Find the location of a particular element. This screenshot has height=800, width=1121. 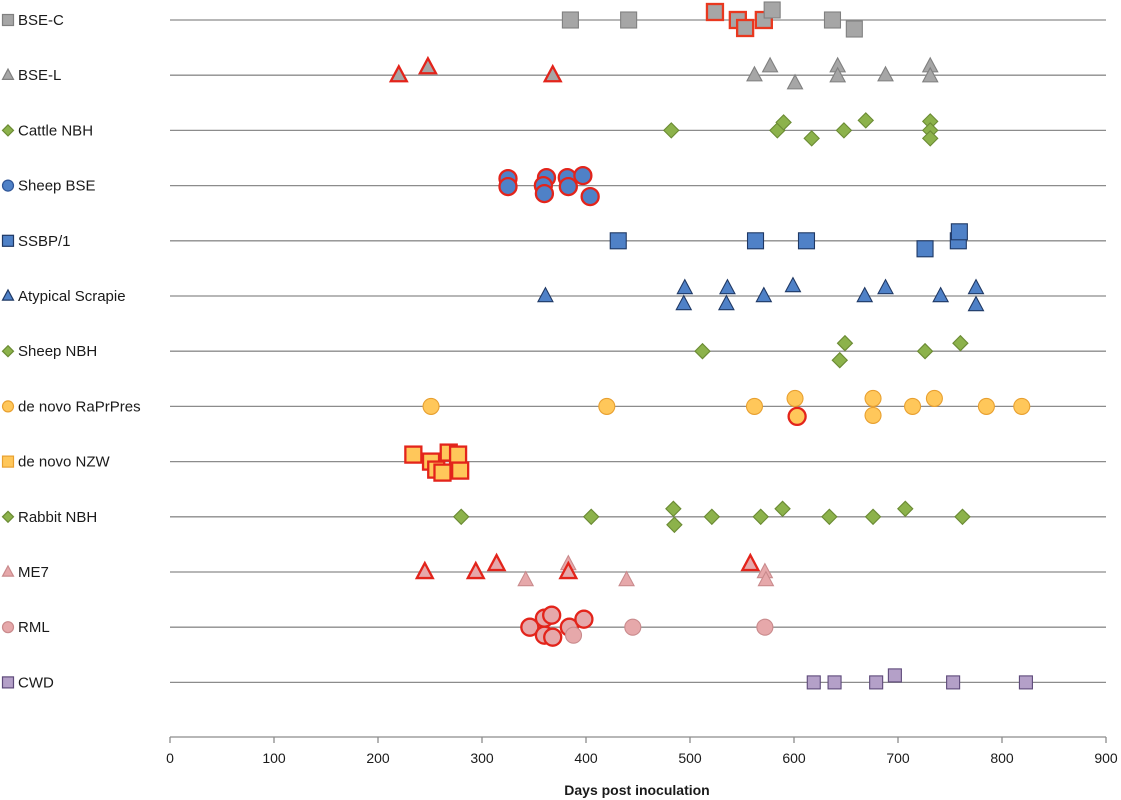

category-label: Cattle NBH is located at coordinates (55, 130).